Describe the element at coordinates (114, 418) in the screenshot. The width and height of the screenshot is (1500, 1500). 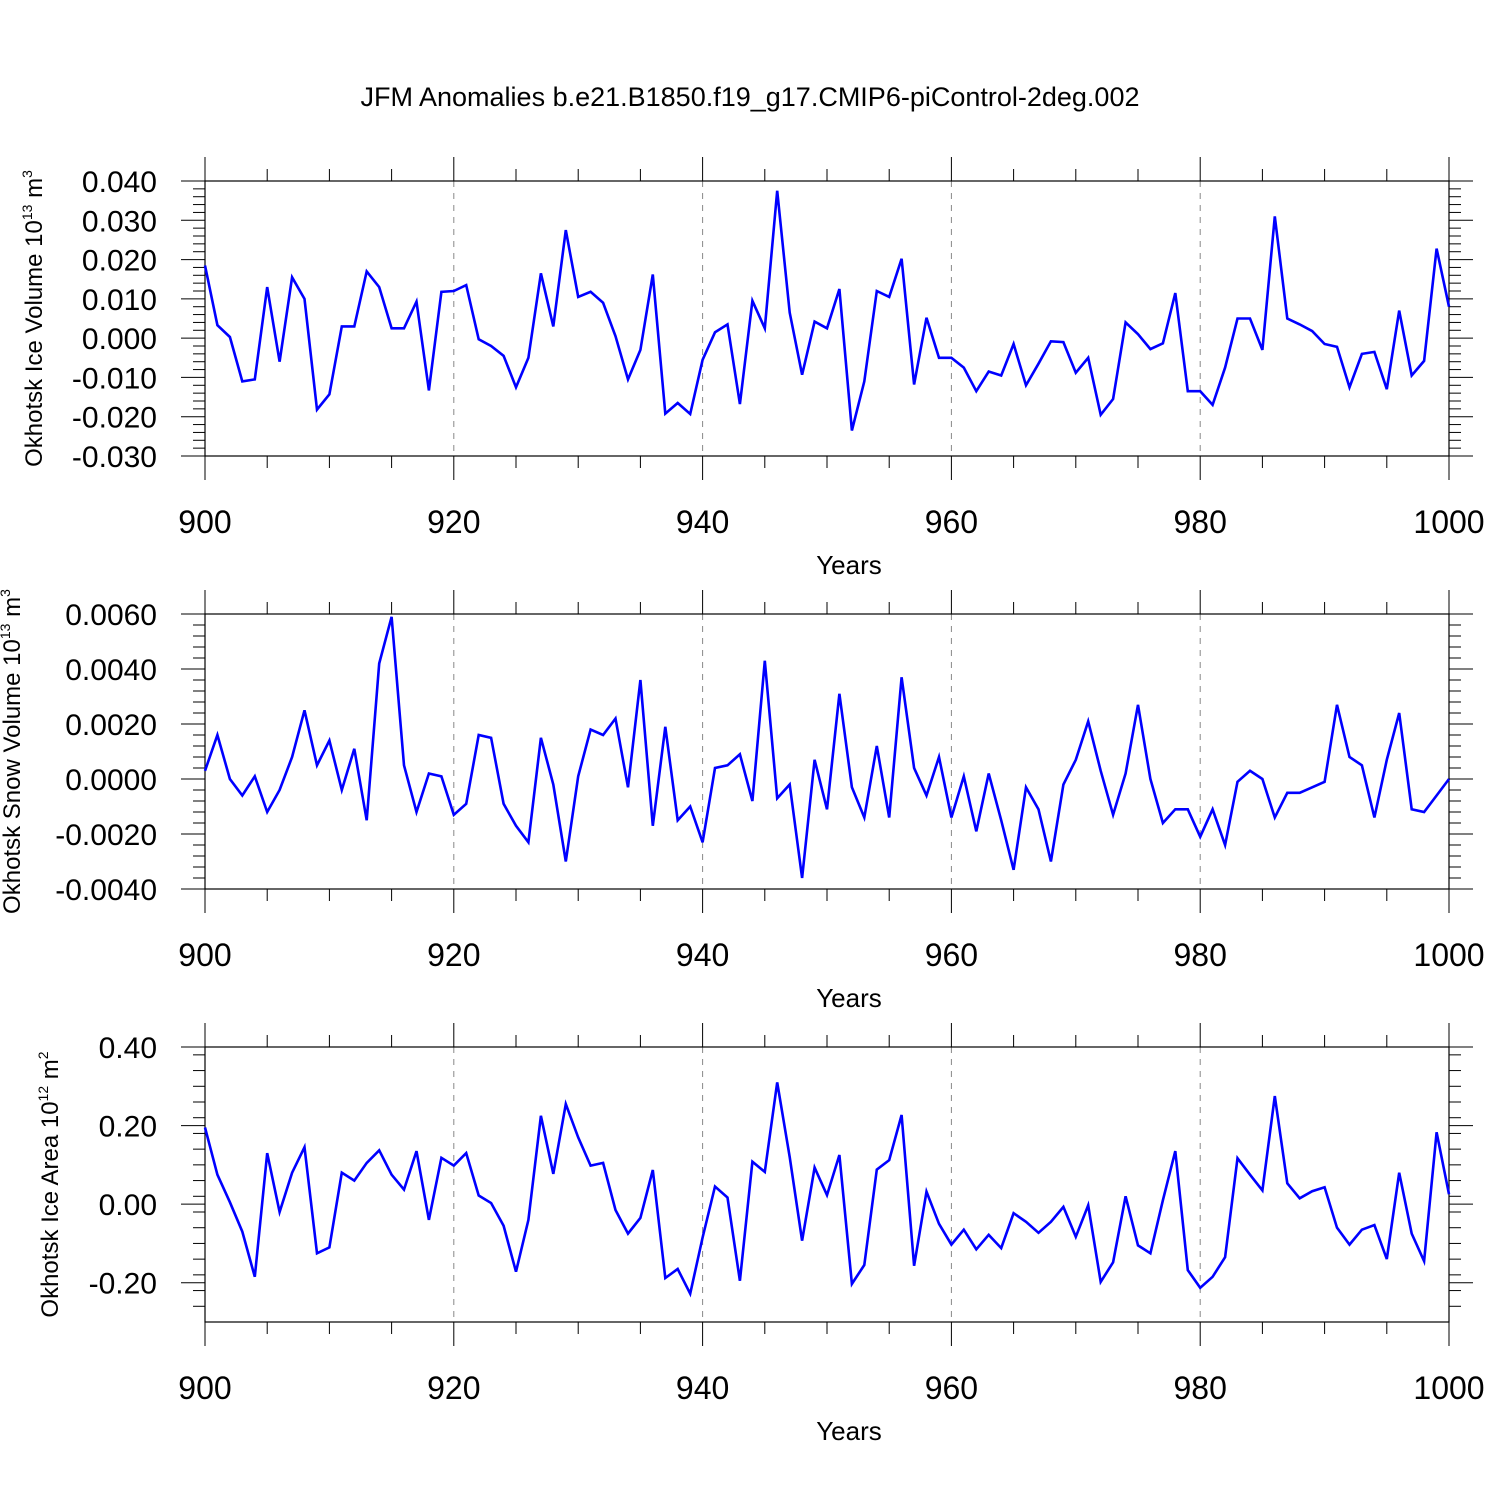
I see `y-tick-label: -0.020` at that location.